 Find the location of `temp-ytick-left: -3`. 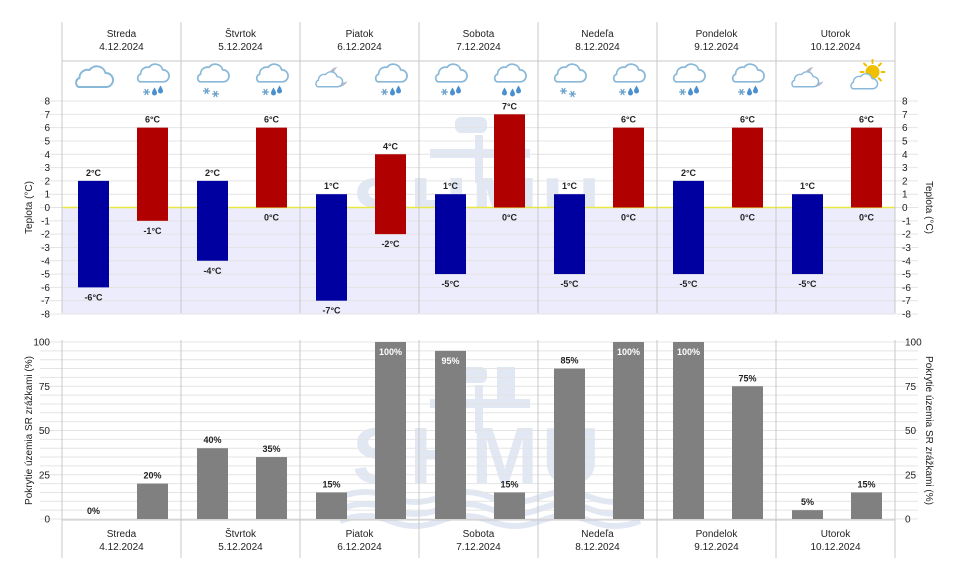

temp-ytick-left: -3 is located at coordinates (45, 248).